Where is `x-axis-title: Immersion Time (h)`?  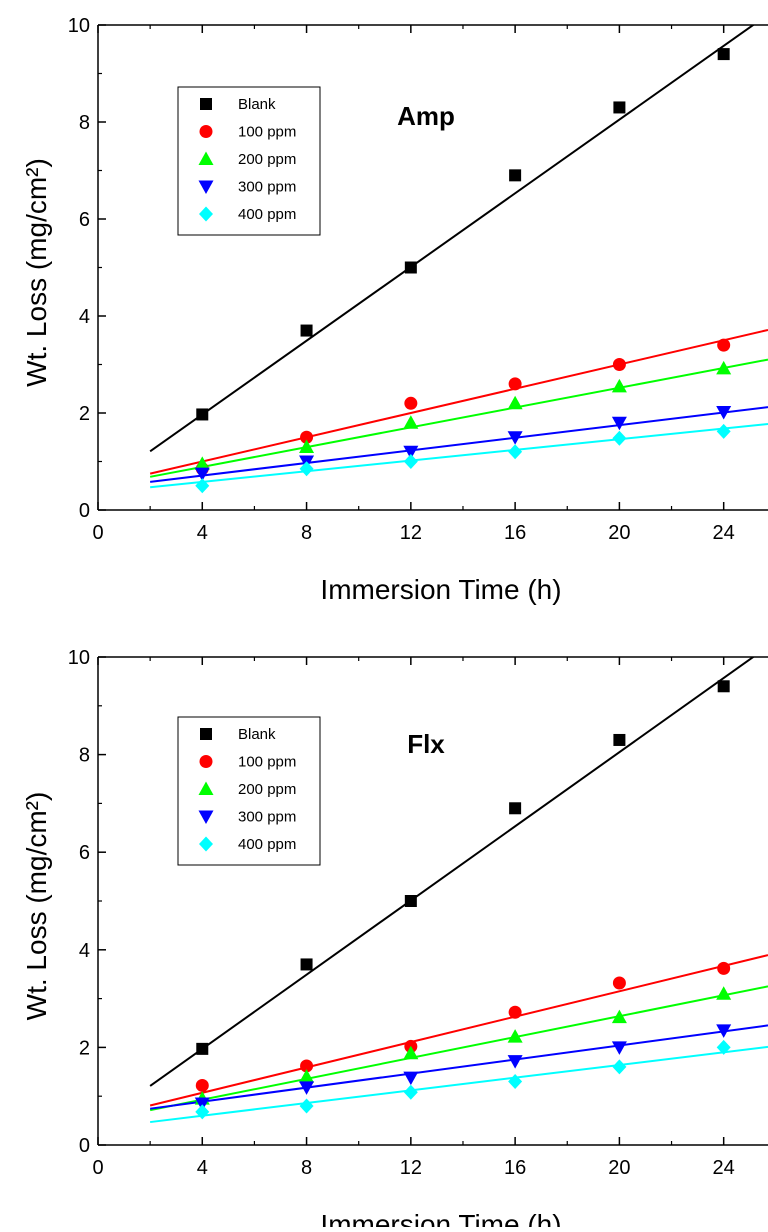 x-axis-title: Immersion Time (h) is located at coordinates (440, 589).